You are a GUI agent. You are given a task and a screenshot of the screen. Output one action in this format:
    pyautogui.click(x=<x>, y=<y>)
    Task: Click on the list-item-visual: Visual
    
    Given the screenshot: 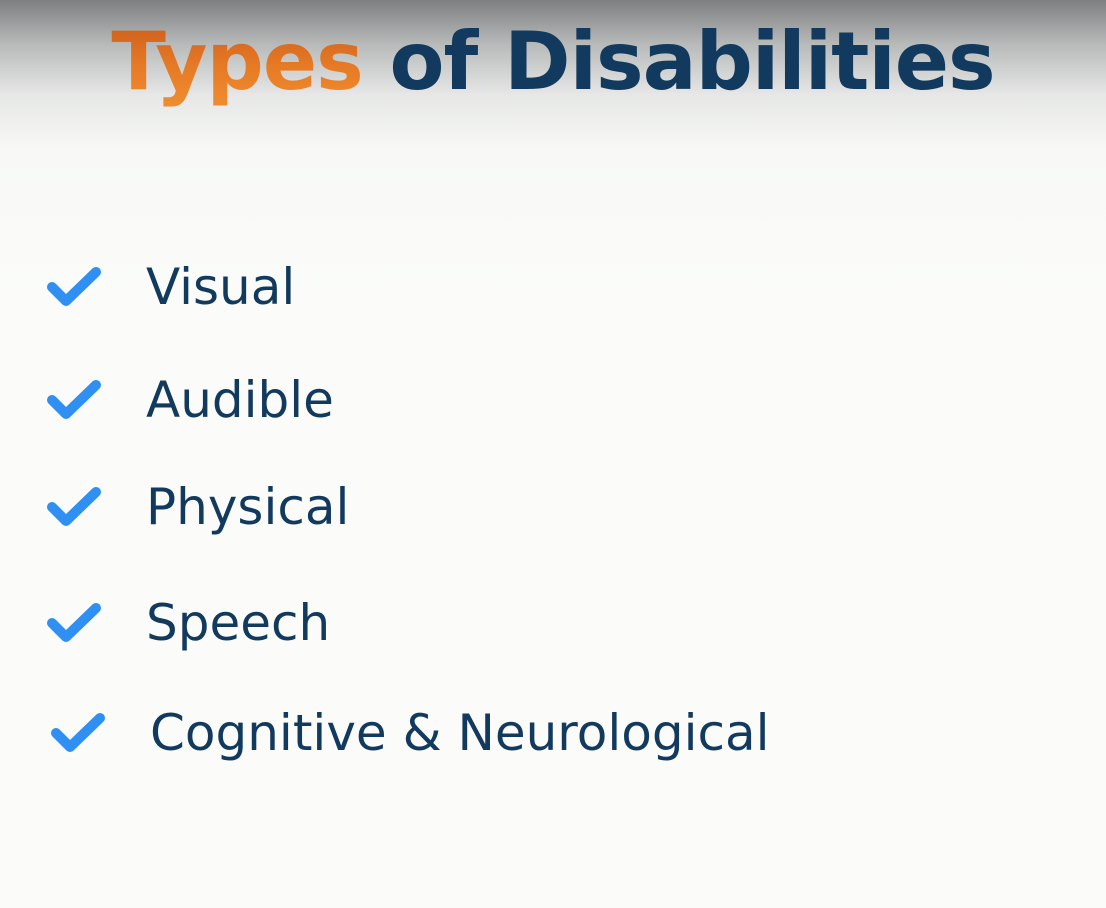 What is the action you would take?
    pyautogui.click(x=170, y=287)
    